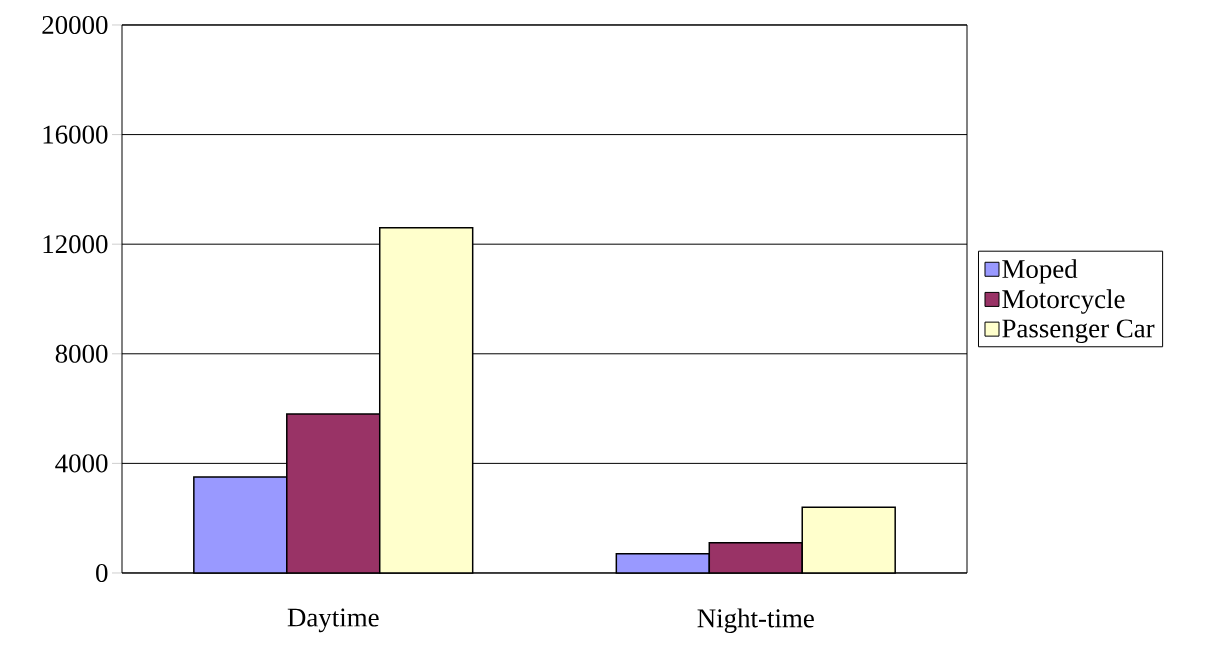  What do you see at coordinates (1063, 301) in the screenshot?
I see `legend-label: Motorcycle` at bounding box center [1063, 301].